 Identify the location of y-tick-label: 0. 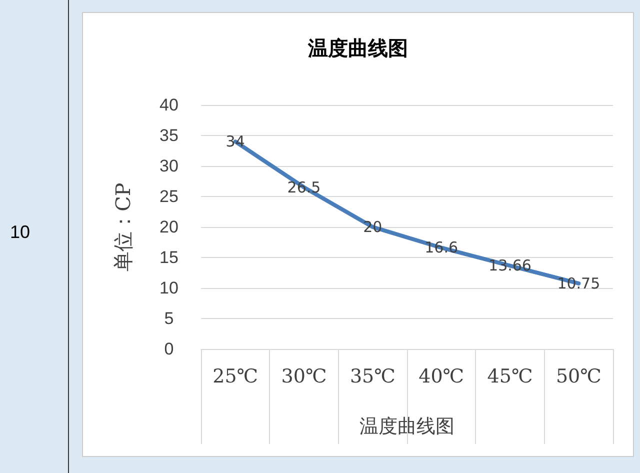
(169, 349).